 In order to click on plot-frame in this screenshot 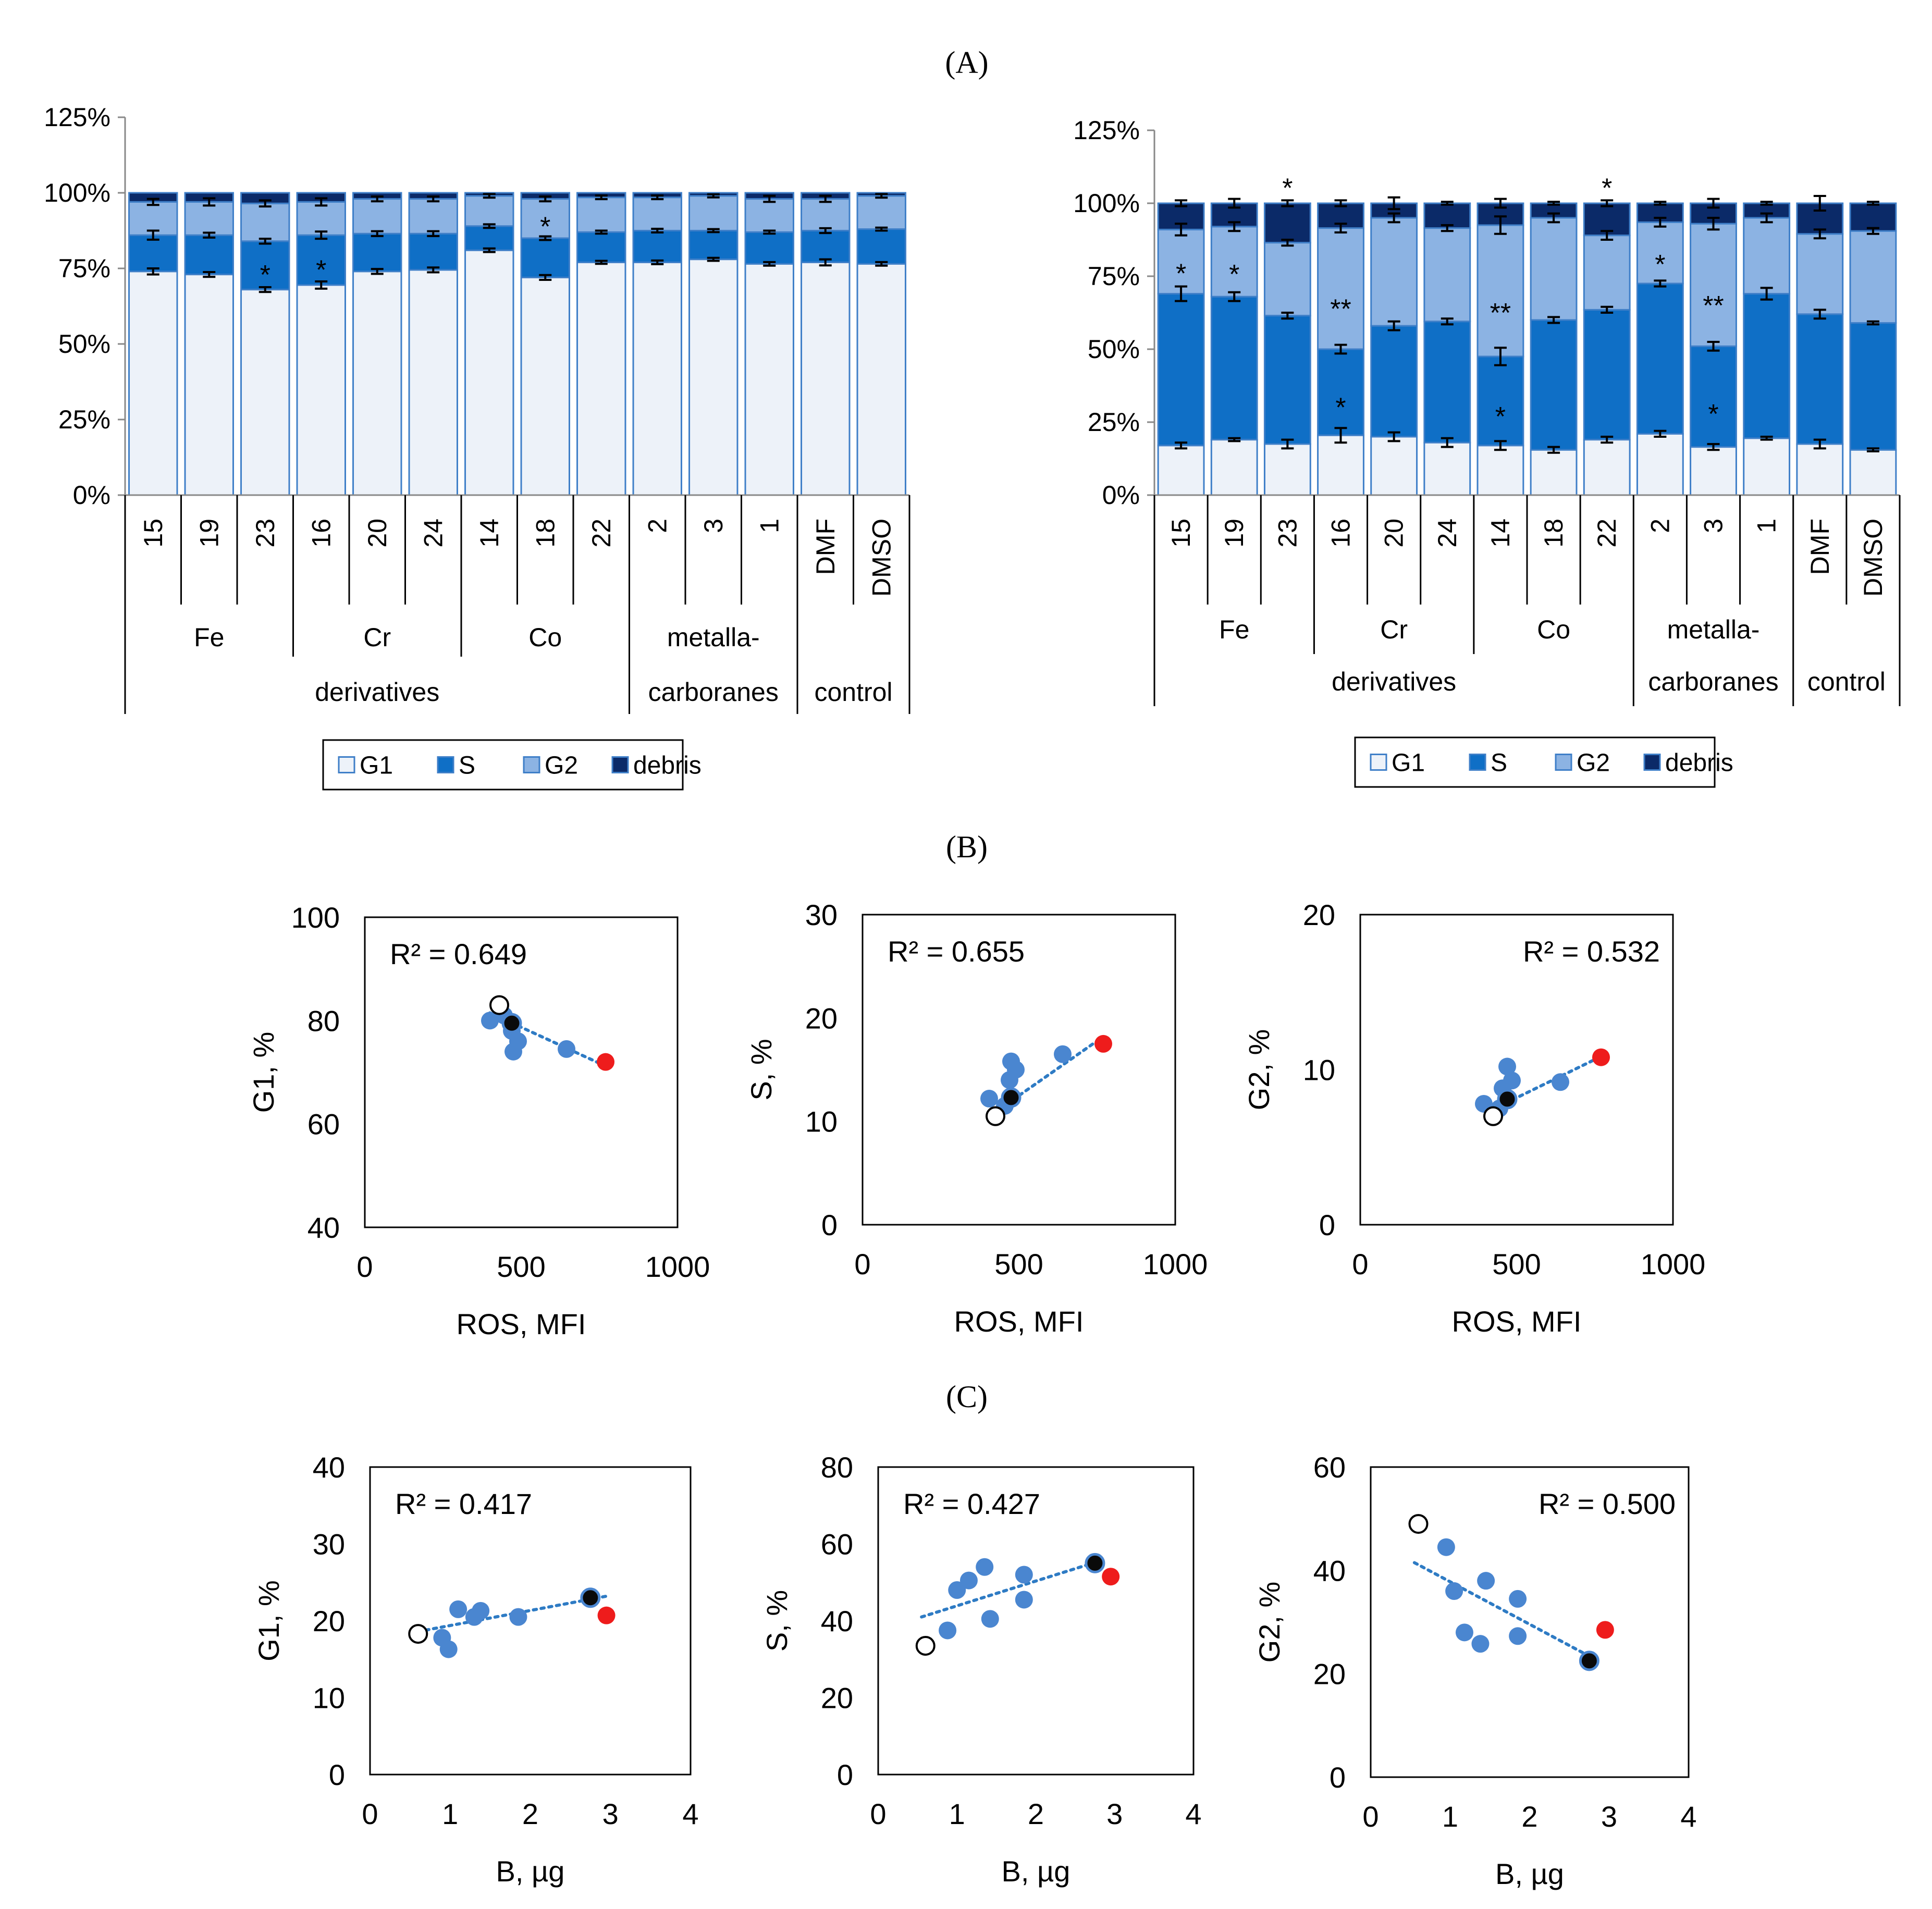, I will do `click(1516, 1070)`.